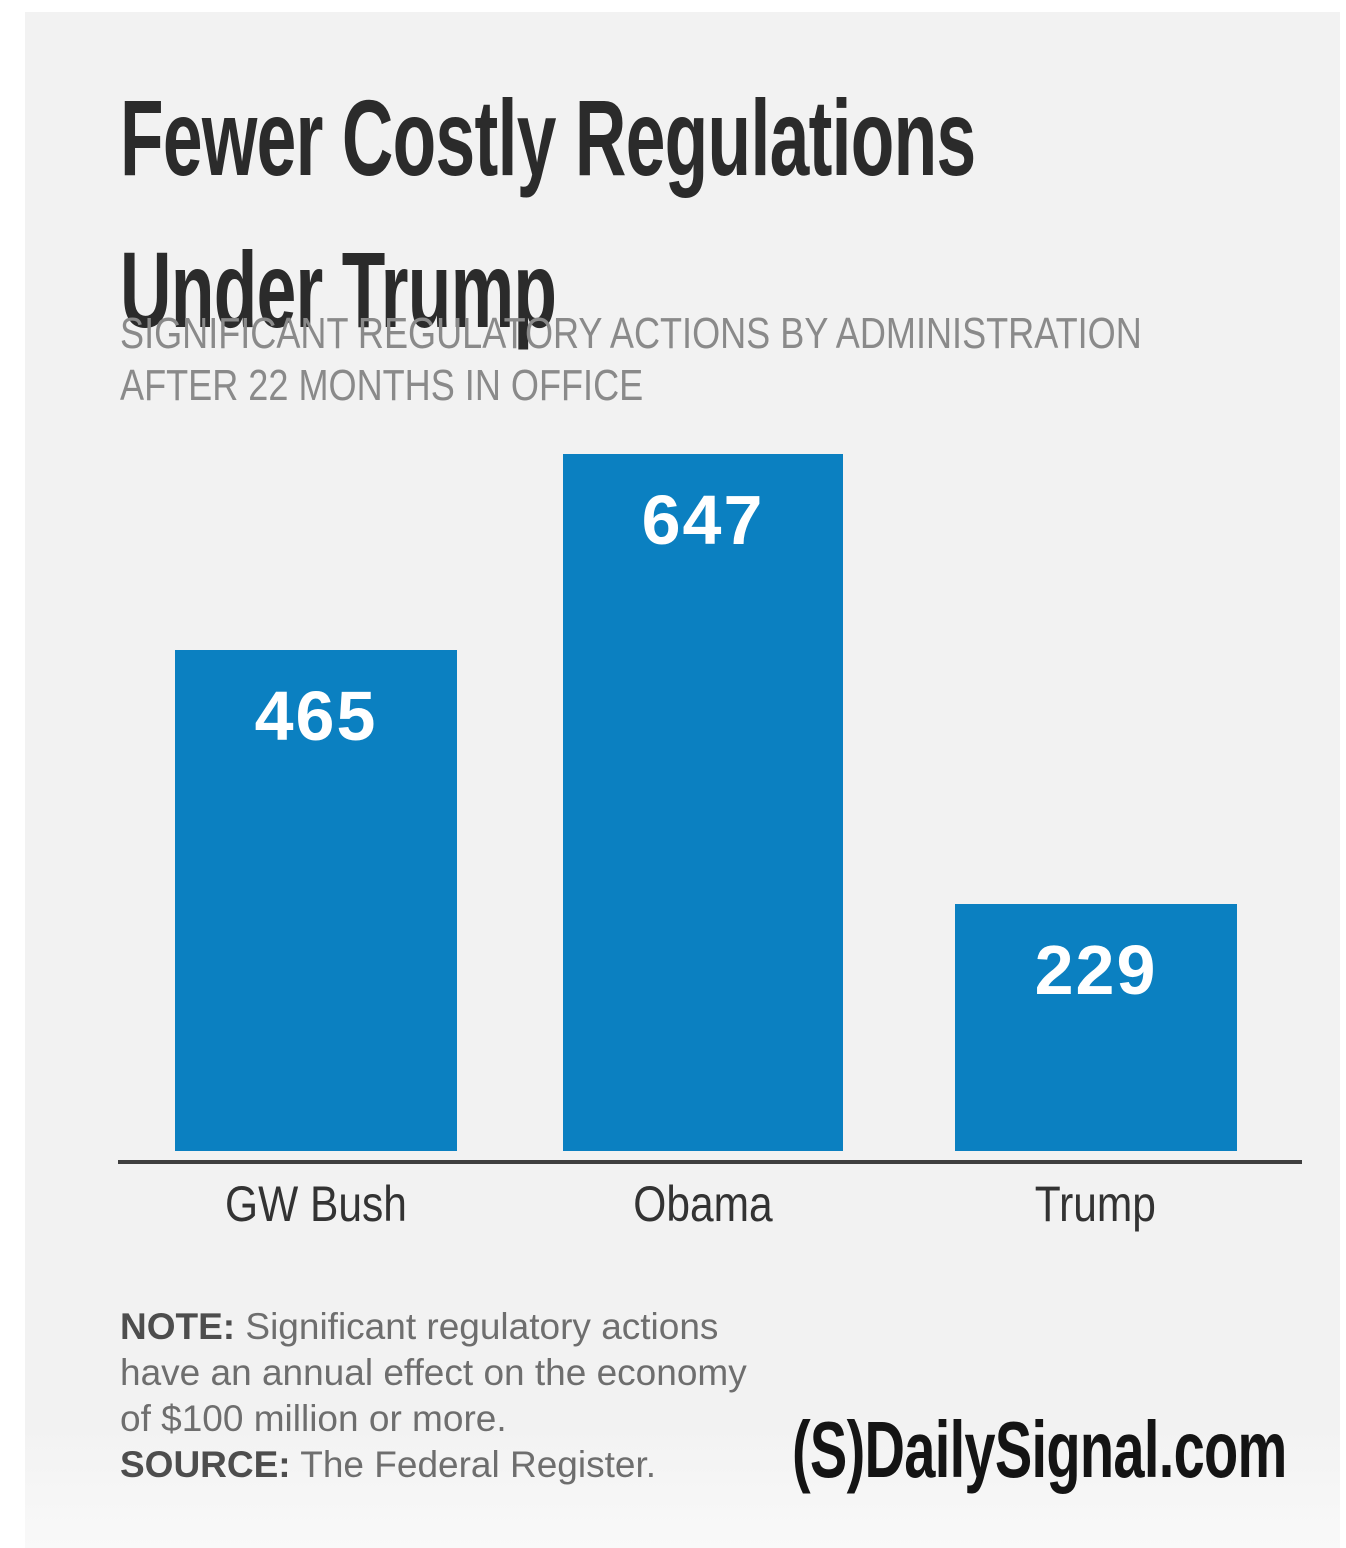 The height and width of the screenshot is (1548, 1346). Describe the element at coordinates (205, 1464) in the screenshot. I see `source-label: SOURCE:` at that location.